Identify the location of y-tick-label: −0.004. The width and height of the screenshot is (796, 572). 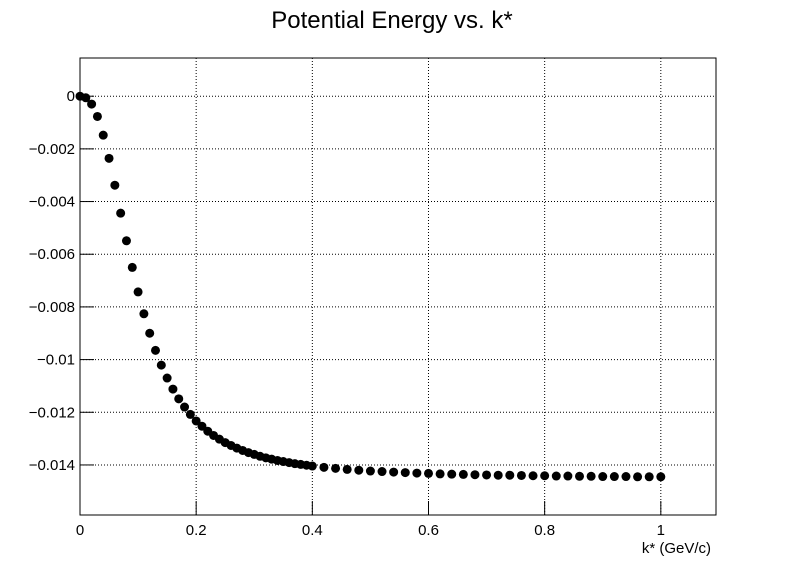
(52, 202).